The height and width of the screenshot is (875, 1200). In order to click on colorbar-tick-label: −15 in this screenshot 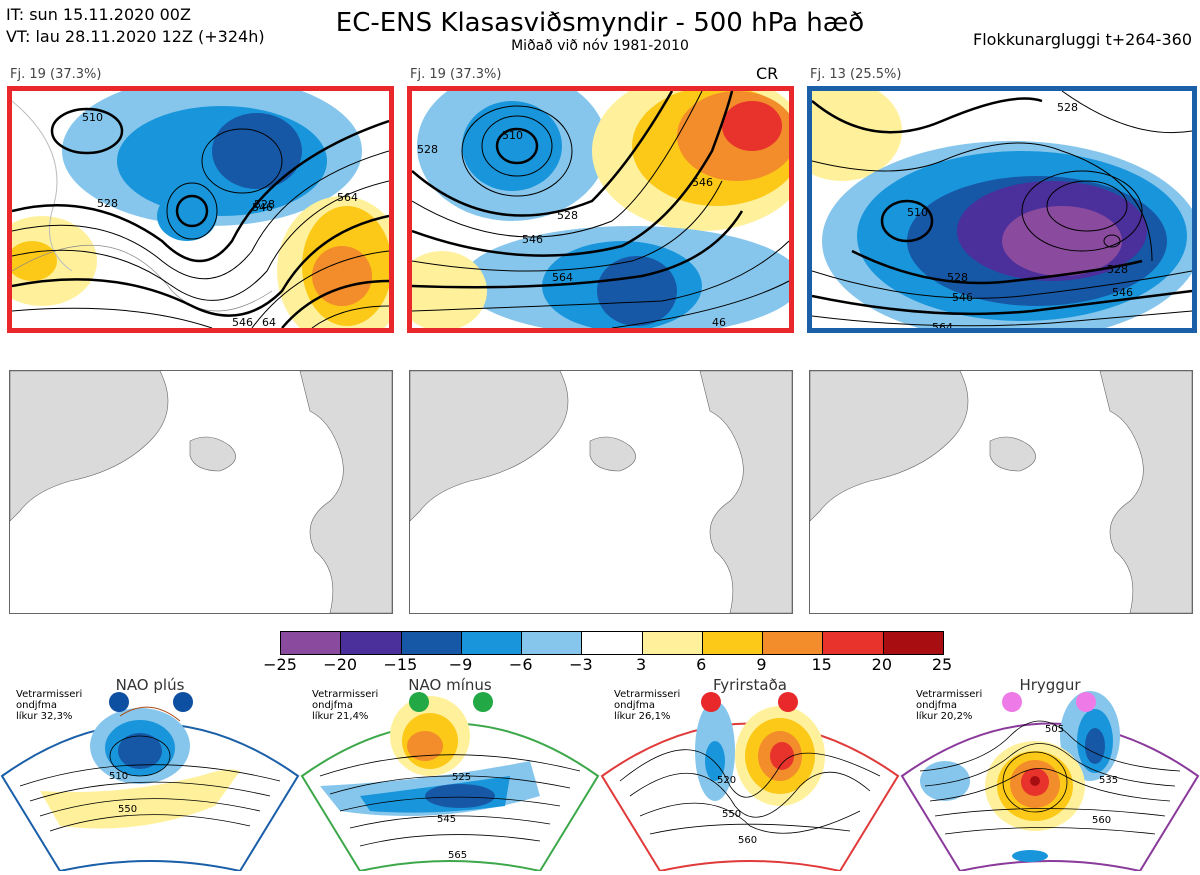, I will do `click(400, 664)`.